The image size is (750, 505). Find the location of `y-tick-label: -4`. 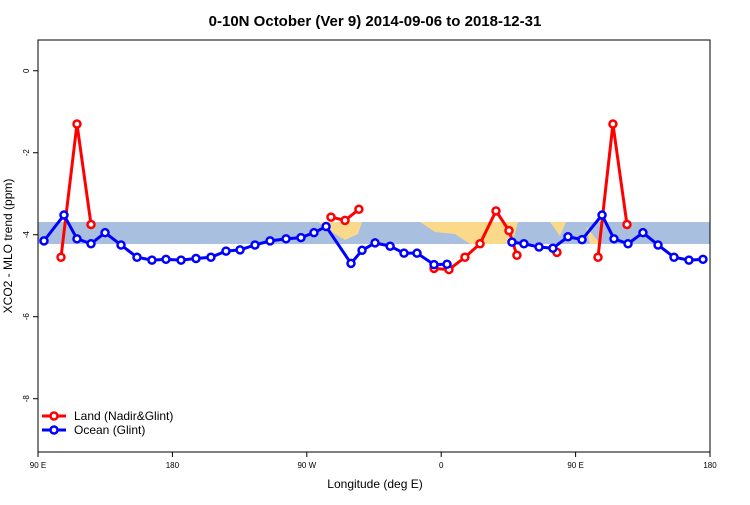

y-tick-label: -4 is located at coordinates (26, 235).